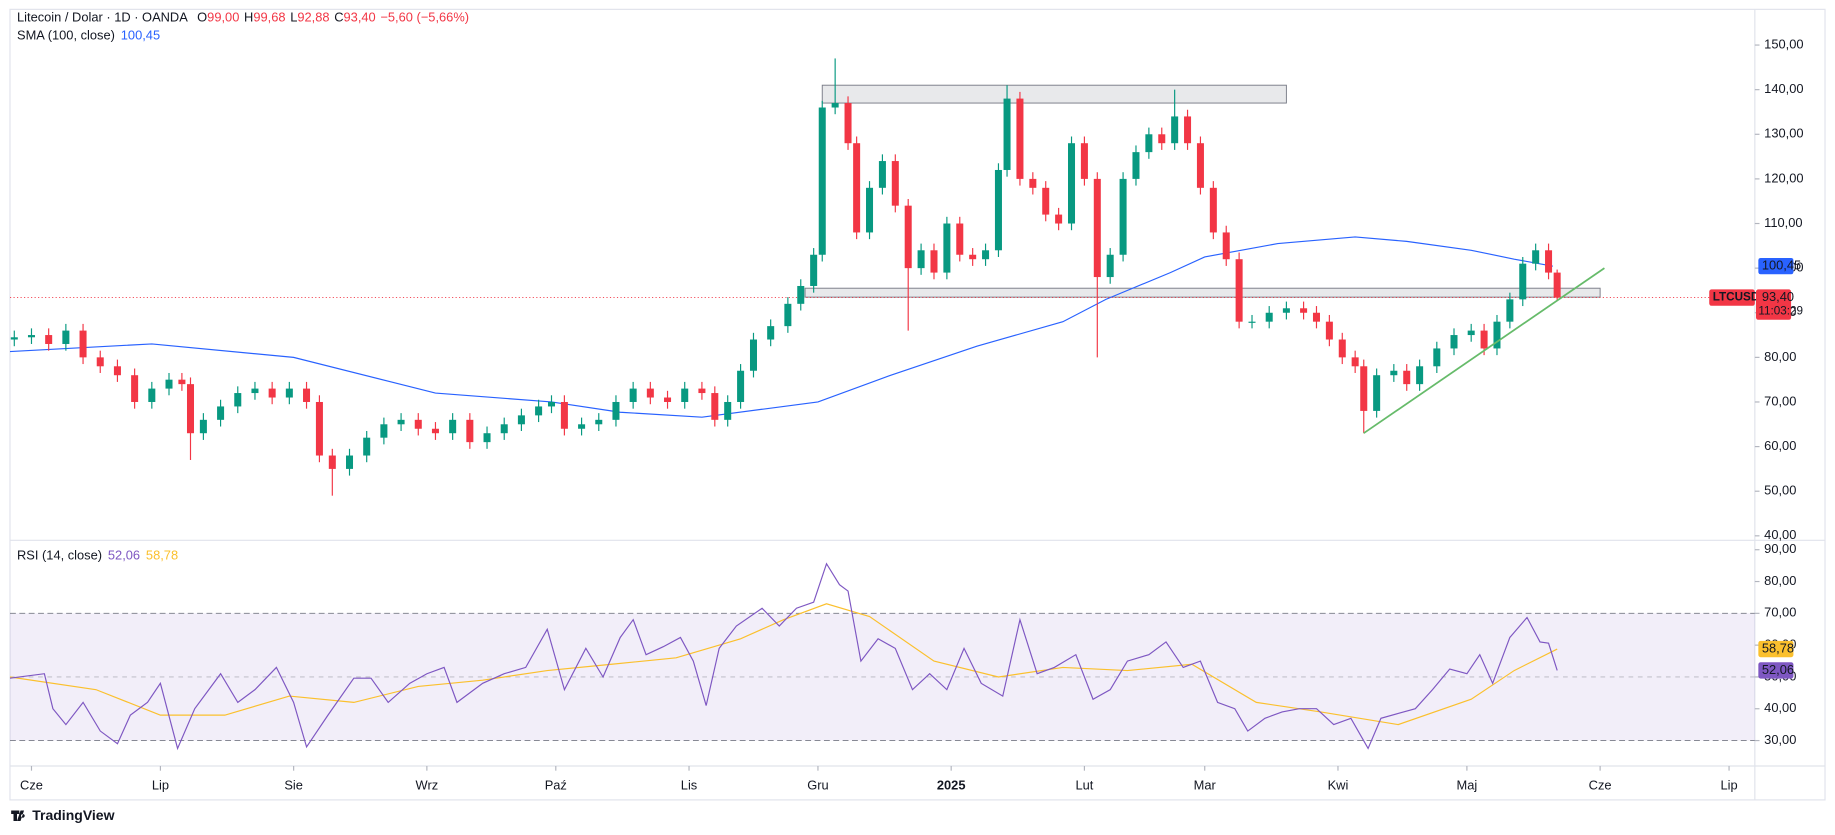  What do you see at coordinates (1467, 784) in the screenshot?
I see `x-tick-label: Maj` at bounding box center [1467, 784].